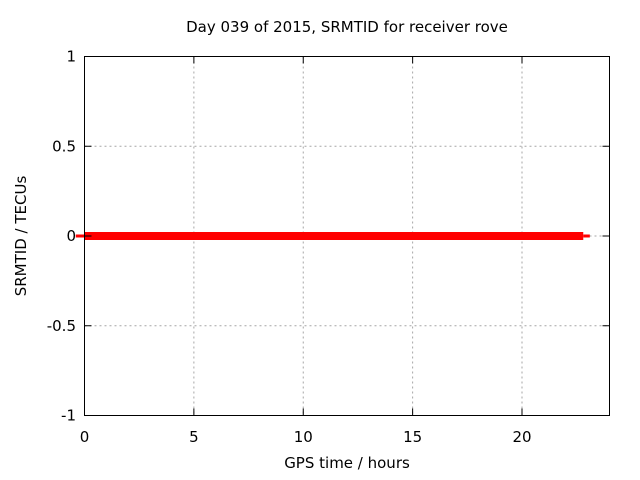 The width and height of the screenshot is (640, 480). I want to click on y-axis-label: SRMTID / TECUs, so click(21, 236).